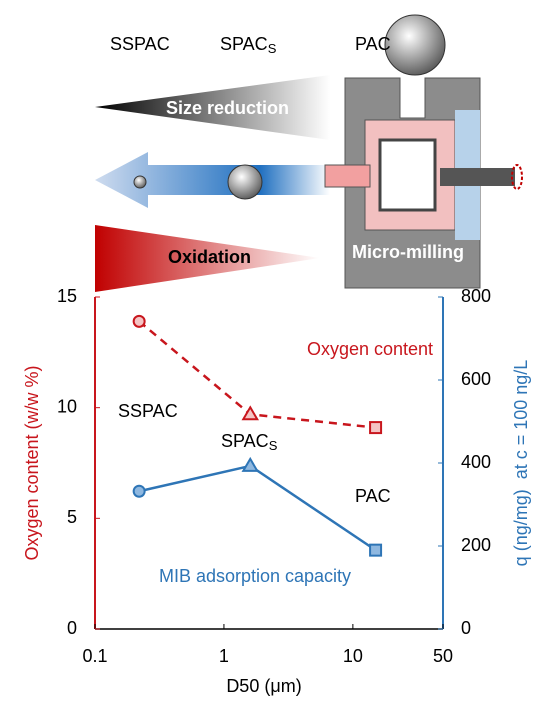 The width and height of the screenshot is (541, 705). What do you see at coordinates (476, 545) in the screenshot?
I see `y2-tick-label: 200` at bounding box center [476, 545].